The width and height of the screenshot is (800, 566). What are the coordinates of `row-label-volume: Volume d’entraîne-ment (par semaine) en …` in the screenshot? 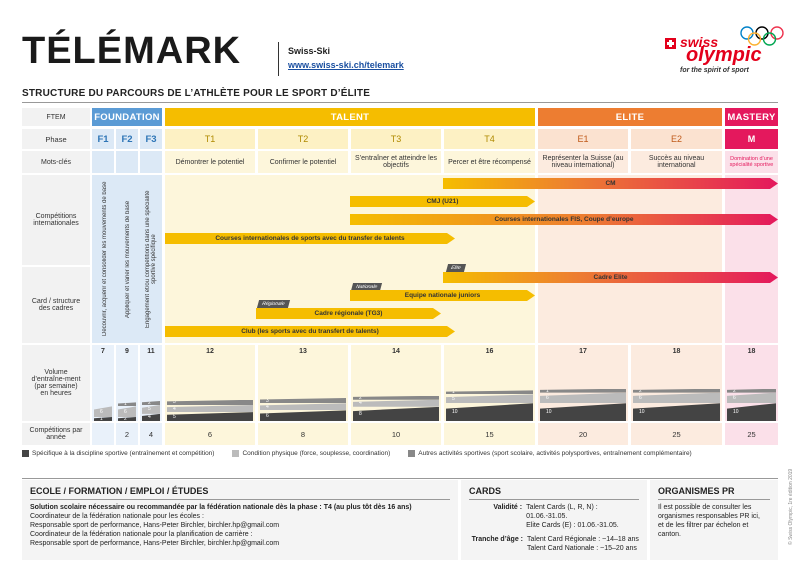 It's located at (56, 383).